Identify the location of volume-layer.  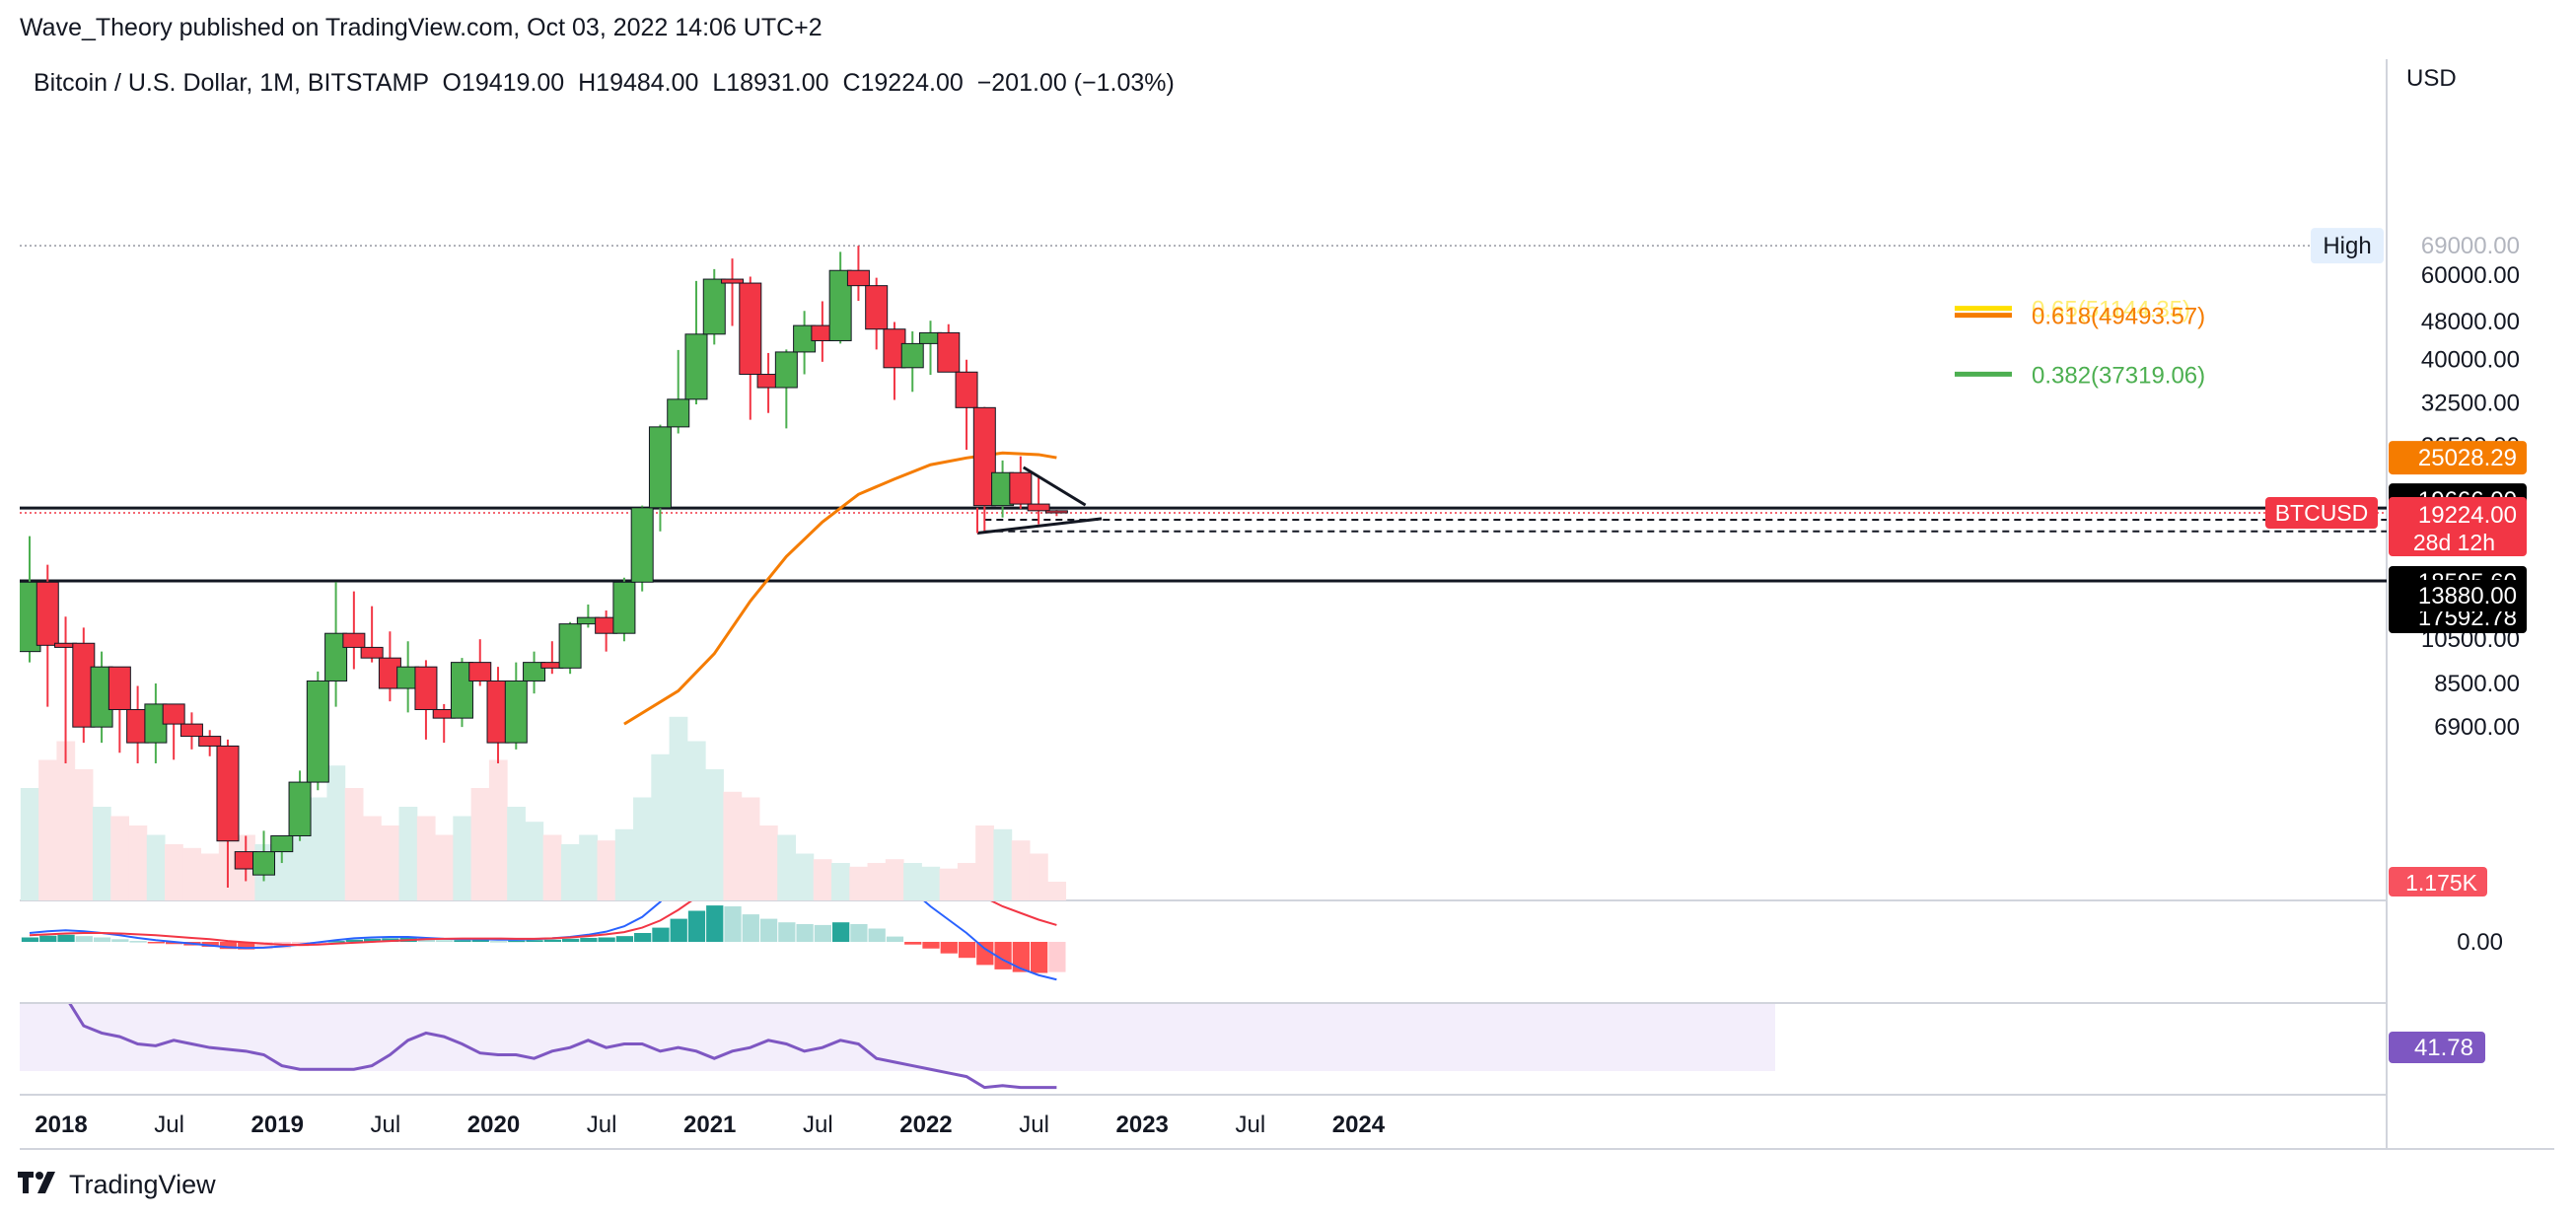
(543, 808).